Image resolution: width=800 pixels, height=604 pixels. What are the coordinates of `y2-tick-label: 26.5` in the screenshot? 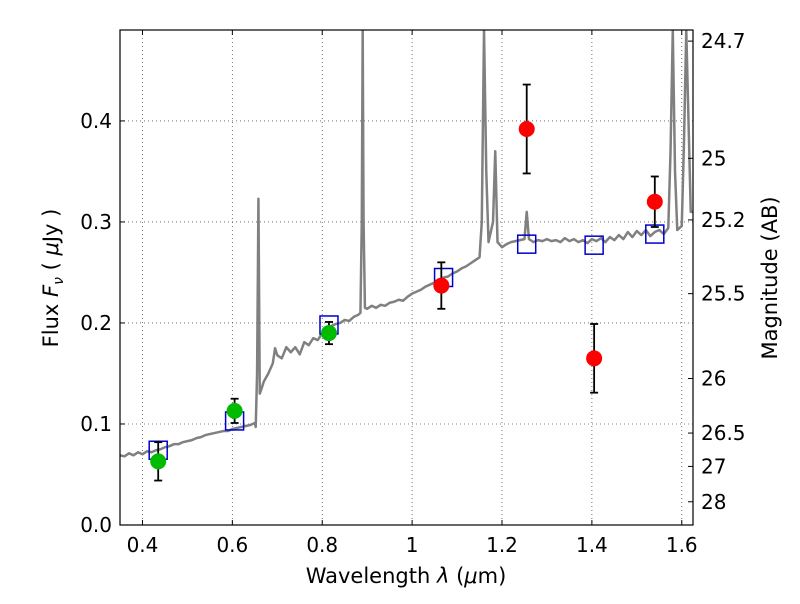 It's located at (723, 433).